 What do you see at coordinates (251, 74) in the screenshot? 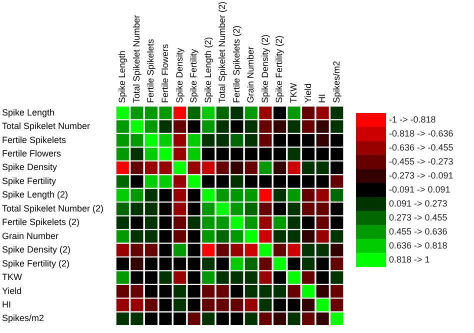
I see `x-tick-label: Grain Number` at bounding box center [251, 74].